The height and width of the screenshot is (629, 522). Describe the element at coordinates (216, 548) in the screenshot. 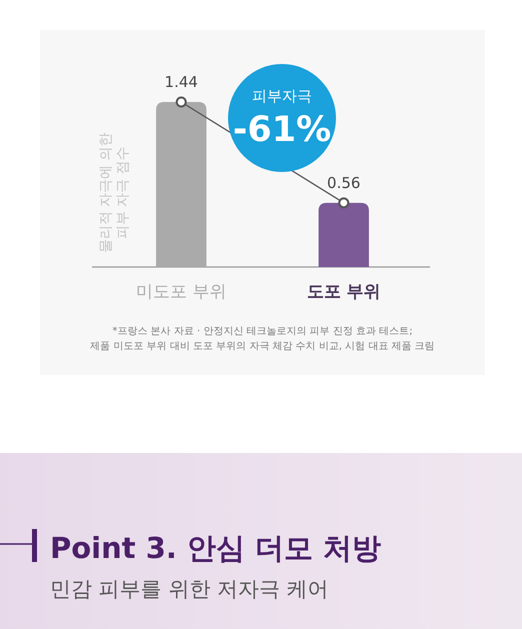

I see `text: Point 3. 안심 더모 처방` at that location.